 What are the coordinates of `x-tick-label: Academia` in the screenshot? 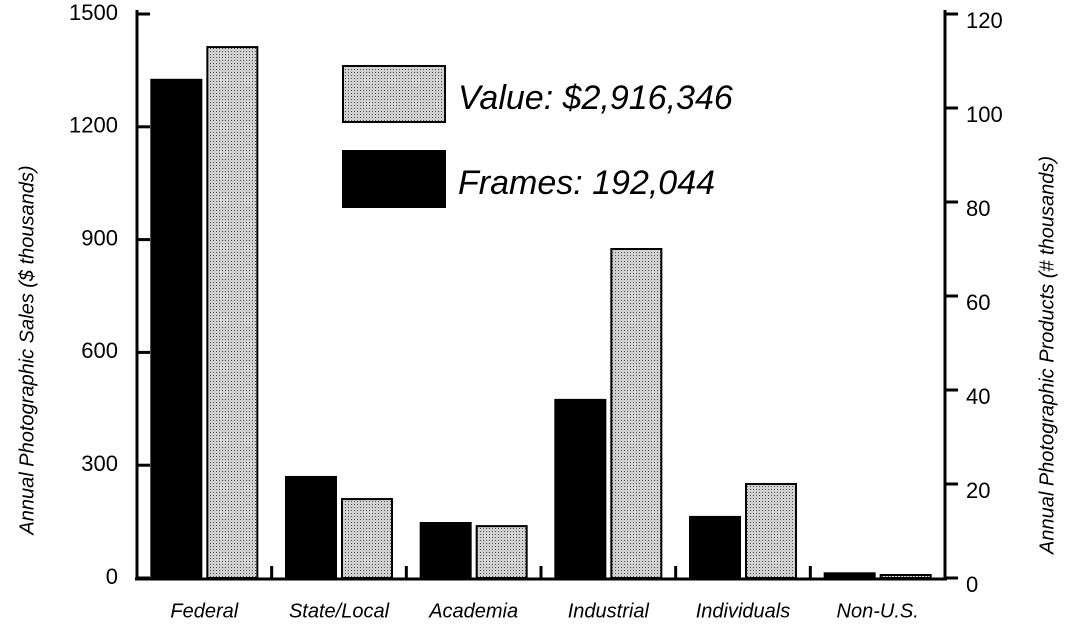 It's located at (473, 611).